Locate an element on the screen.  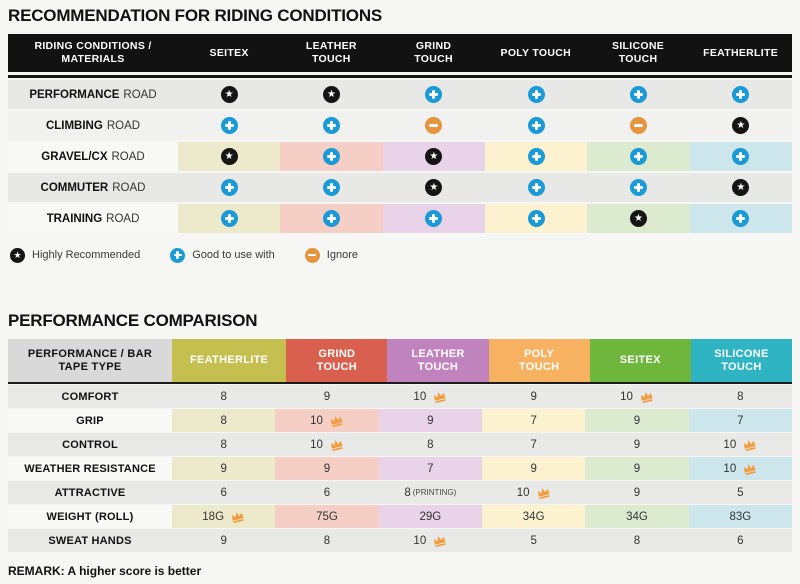
score-cell: 83G is located at coordinates (740, 516).